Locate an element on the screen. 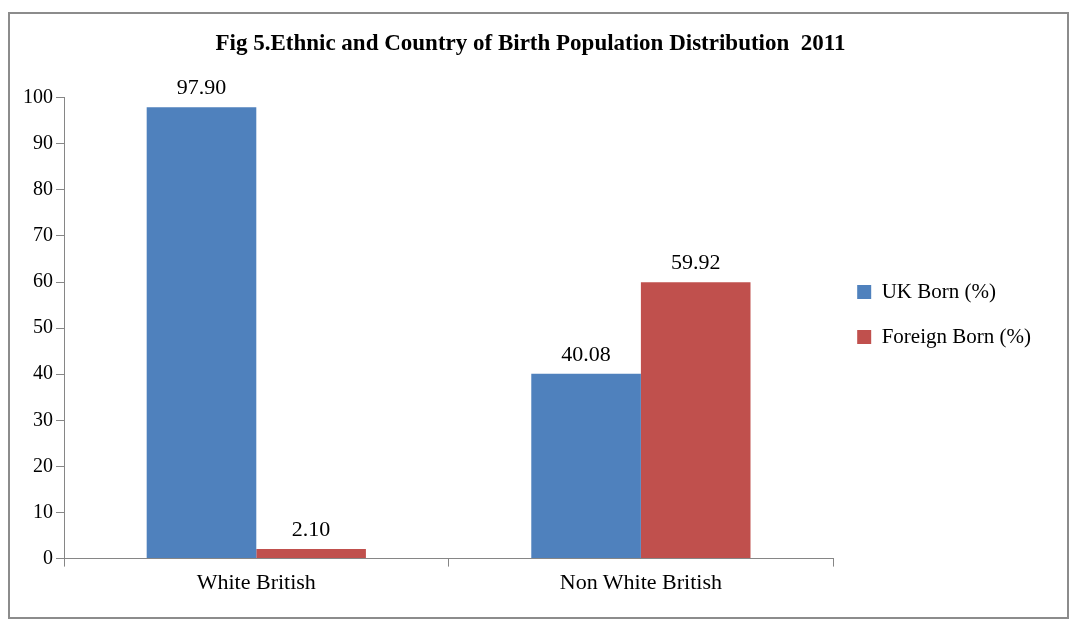  y-tick-label: 40 is located at coordinates (43, 372).